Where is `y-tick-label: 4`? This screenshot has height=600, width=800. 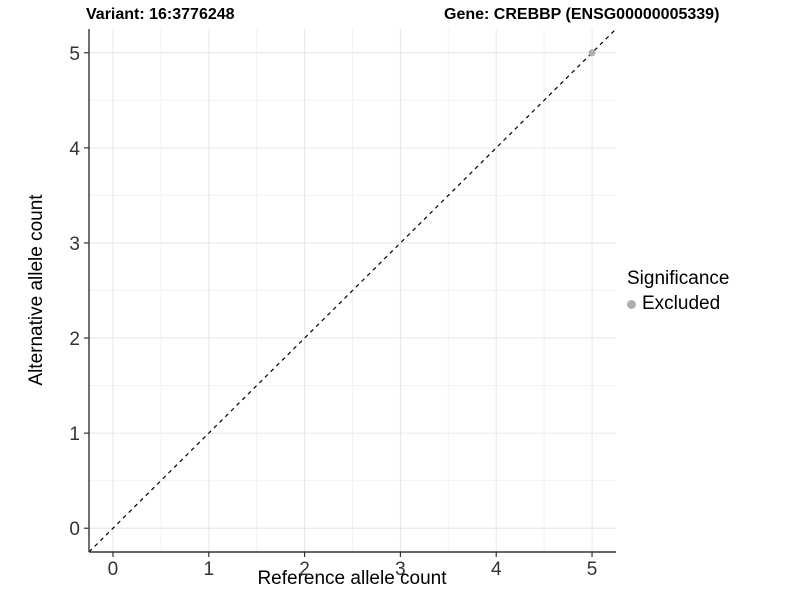 y-tick-label: 4 is located at coordinates (74, 149).